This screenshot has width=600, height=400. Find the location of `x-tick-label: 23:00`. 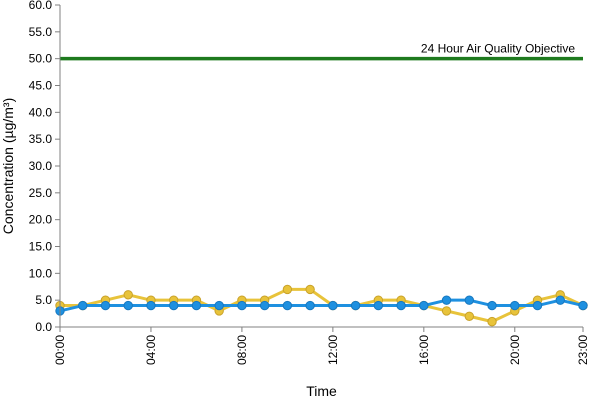

x-tick-label: 23:00 is located at coordinates (583, 350).